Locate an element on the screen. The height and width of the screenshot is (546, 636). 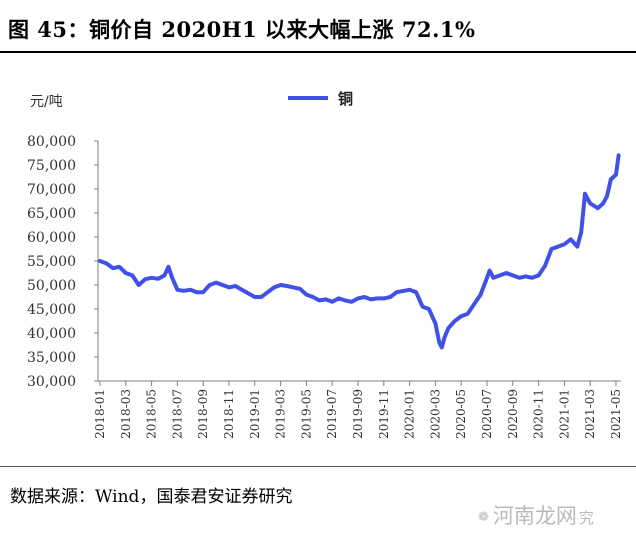
y-tick-label: 65,000 is located at coordinates (51, 214).